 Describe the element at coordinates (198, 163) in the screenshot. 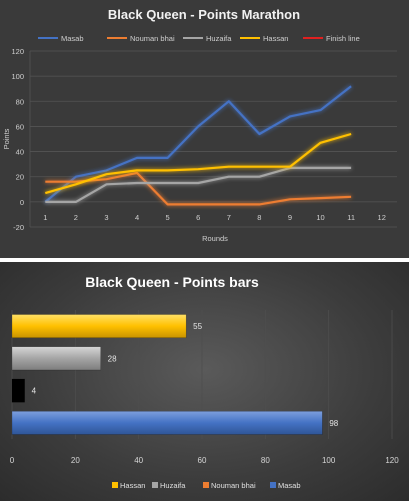

I see `series-line-hassan` at that location.